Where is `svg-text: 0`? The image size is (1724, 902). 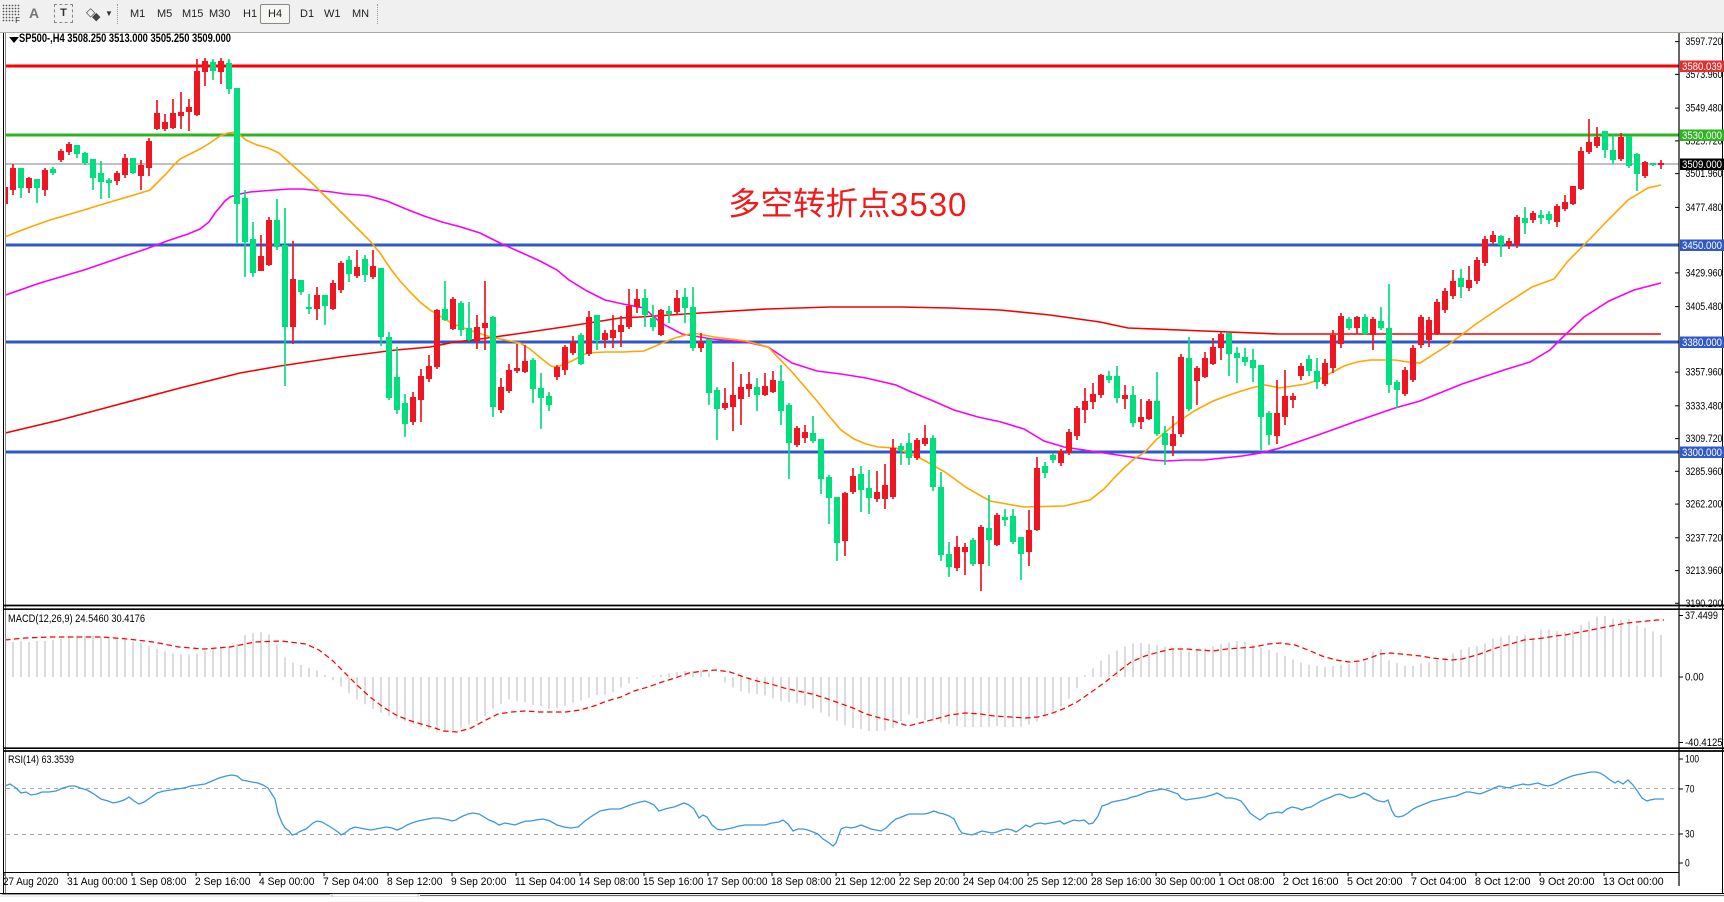 svg-text: 0 is located at coordinates (1687, 864).